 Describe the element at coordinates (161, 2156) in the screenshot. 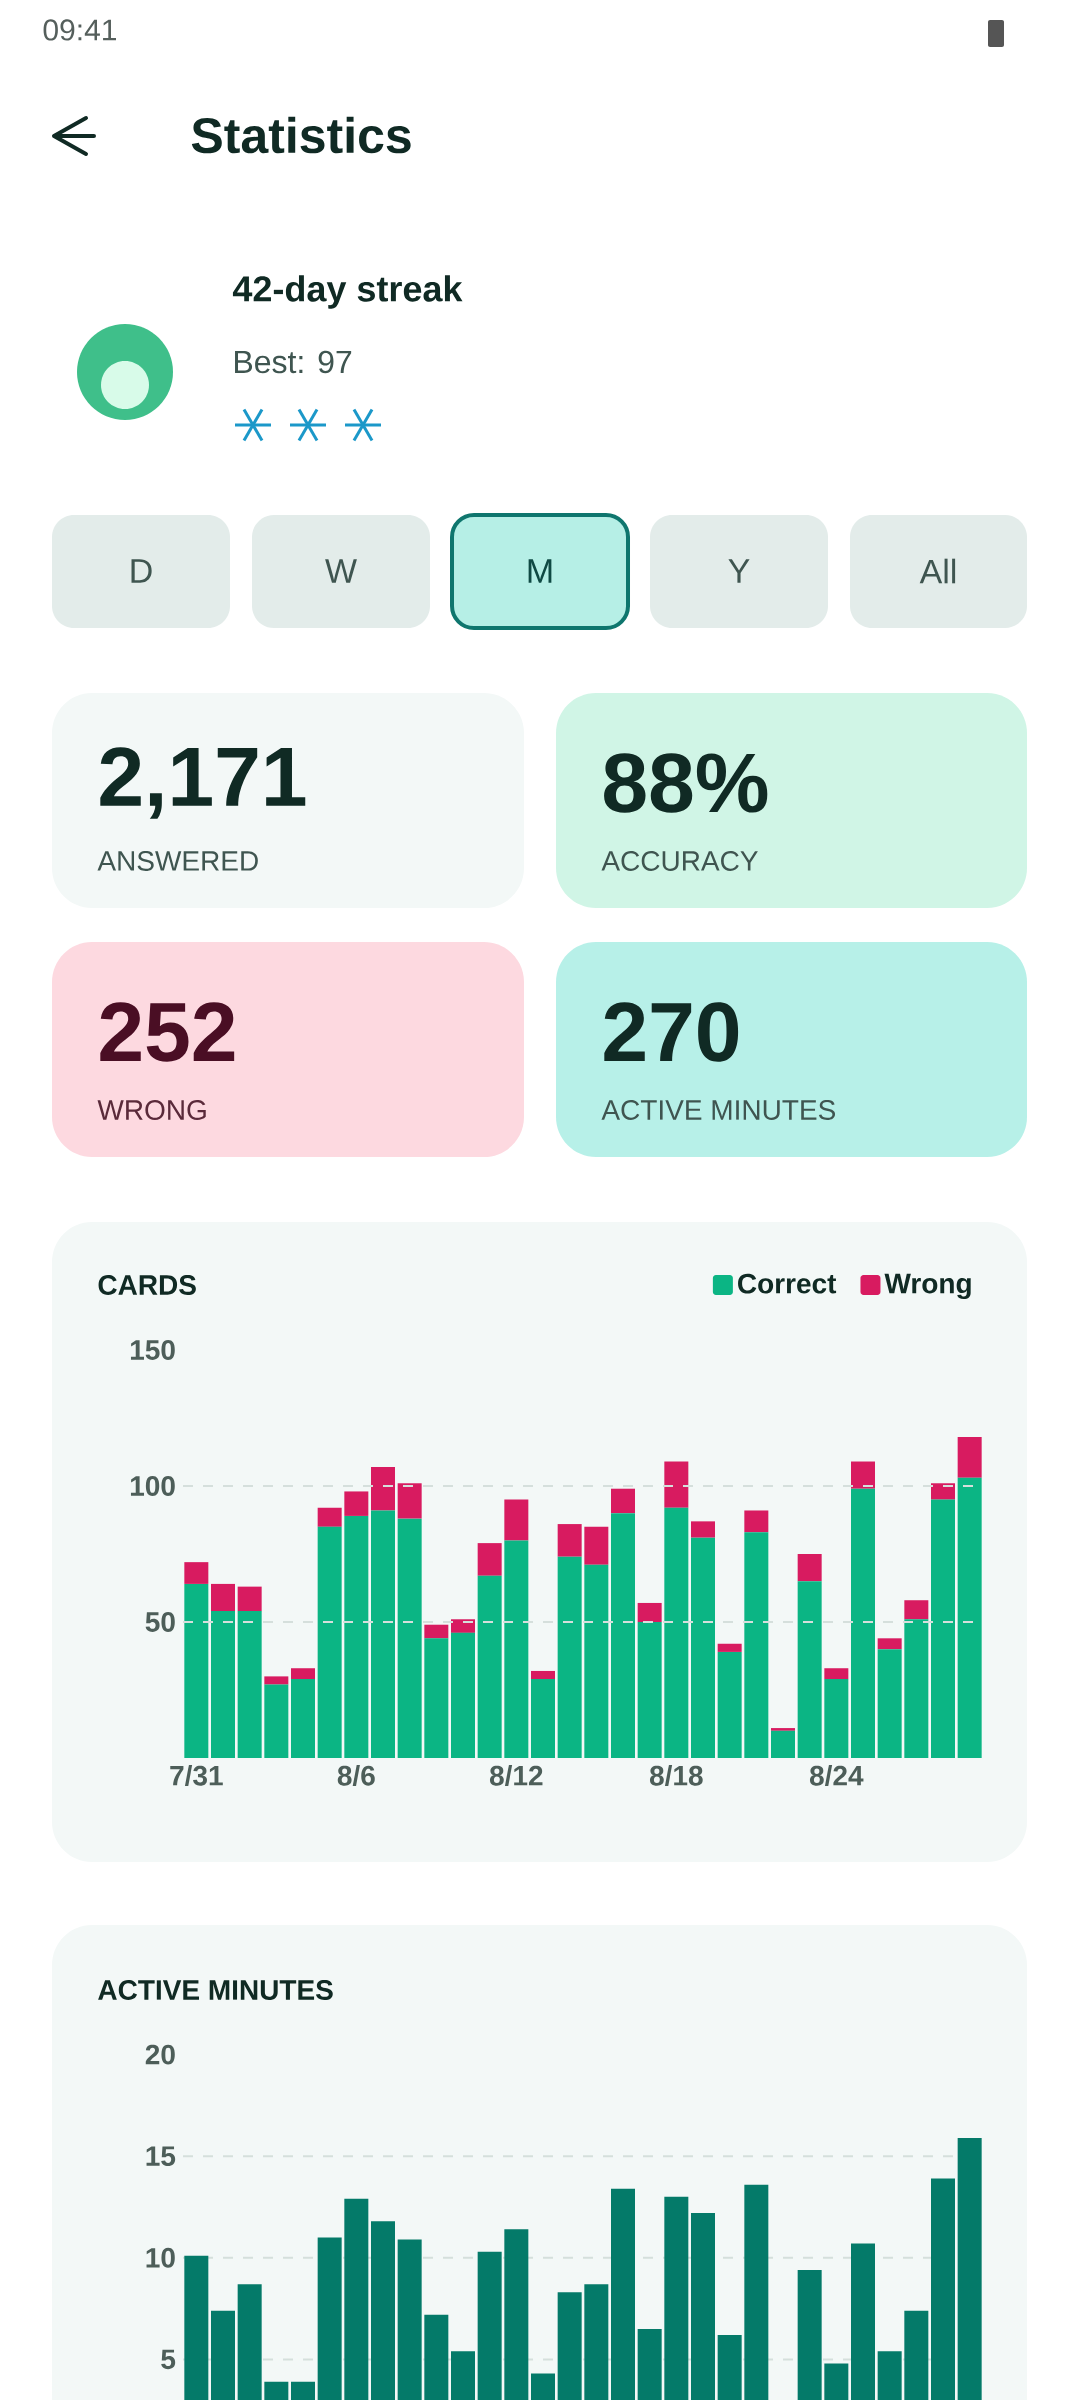

I see `y-tick-label: 15` at that location.